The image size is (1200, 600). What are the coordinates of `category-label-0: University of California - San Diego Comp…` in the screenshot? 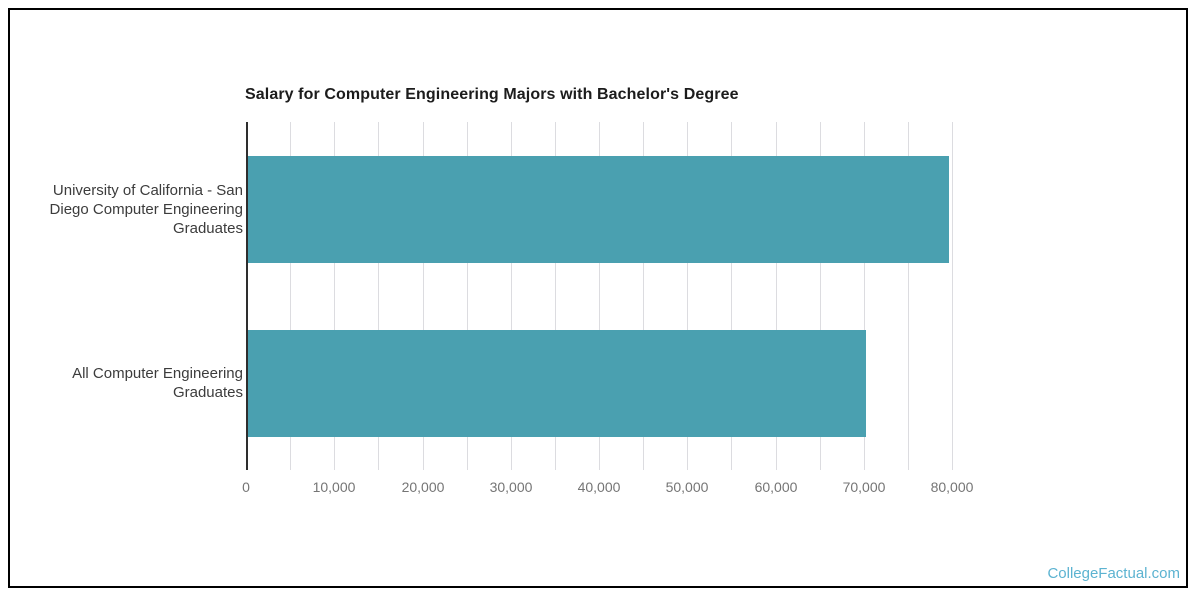 It's located at (130, 209).